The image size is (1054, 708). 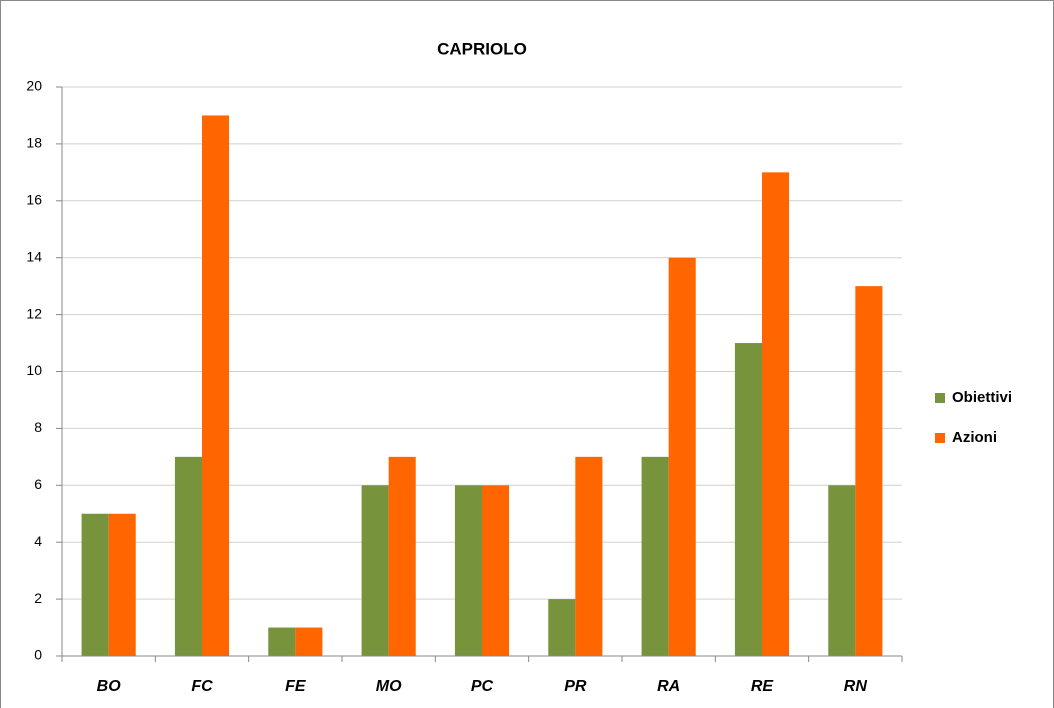 I want to click on x-tick-label: RN, so click(x=856, y=686).